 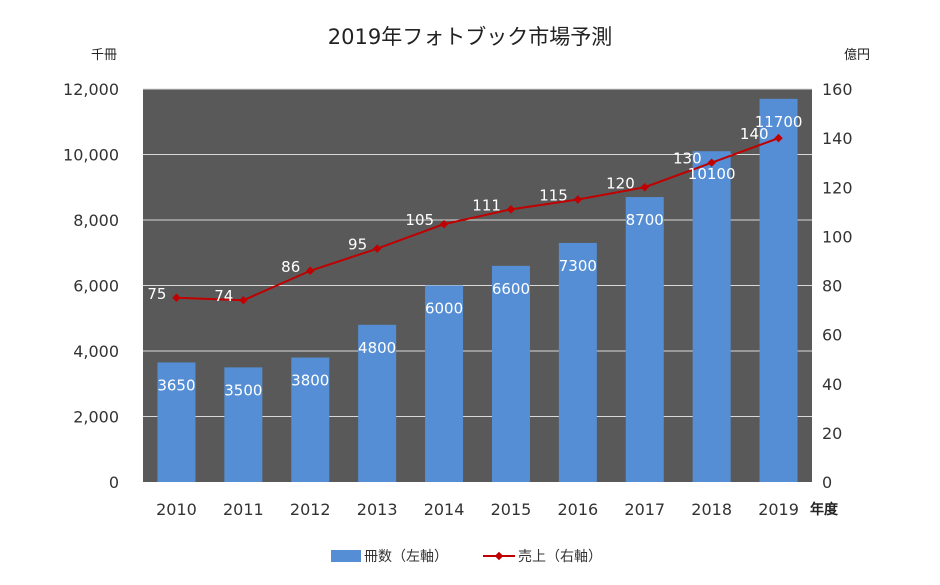 I want to click on right-tick-label: 100, so click(x=837, y=236).